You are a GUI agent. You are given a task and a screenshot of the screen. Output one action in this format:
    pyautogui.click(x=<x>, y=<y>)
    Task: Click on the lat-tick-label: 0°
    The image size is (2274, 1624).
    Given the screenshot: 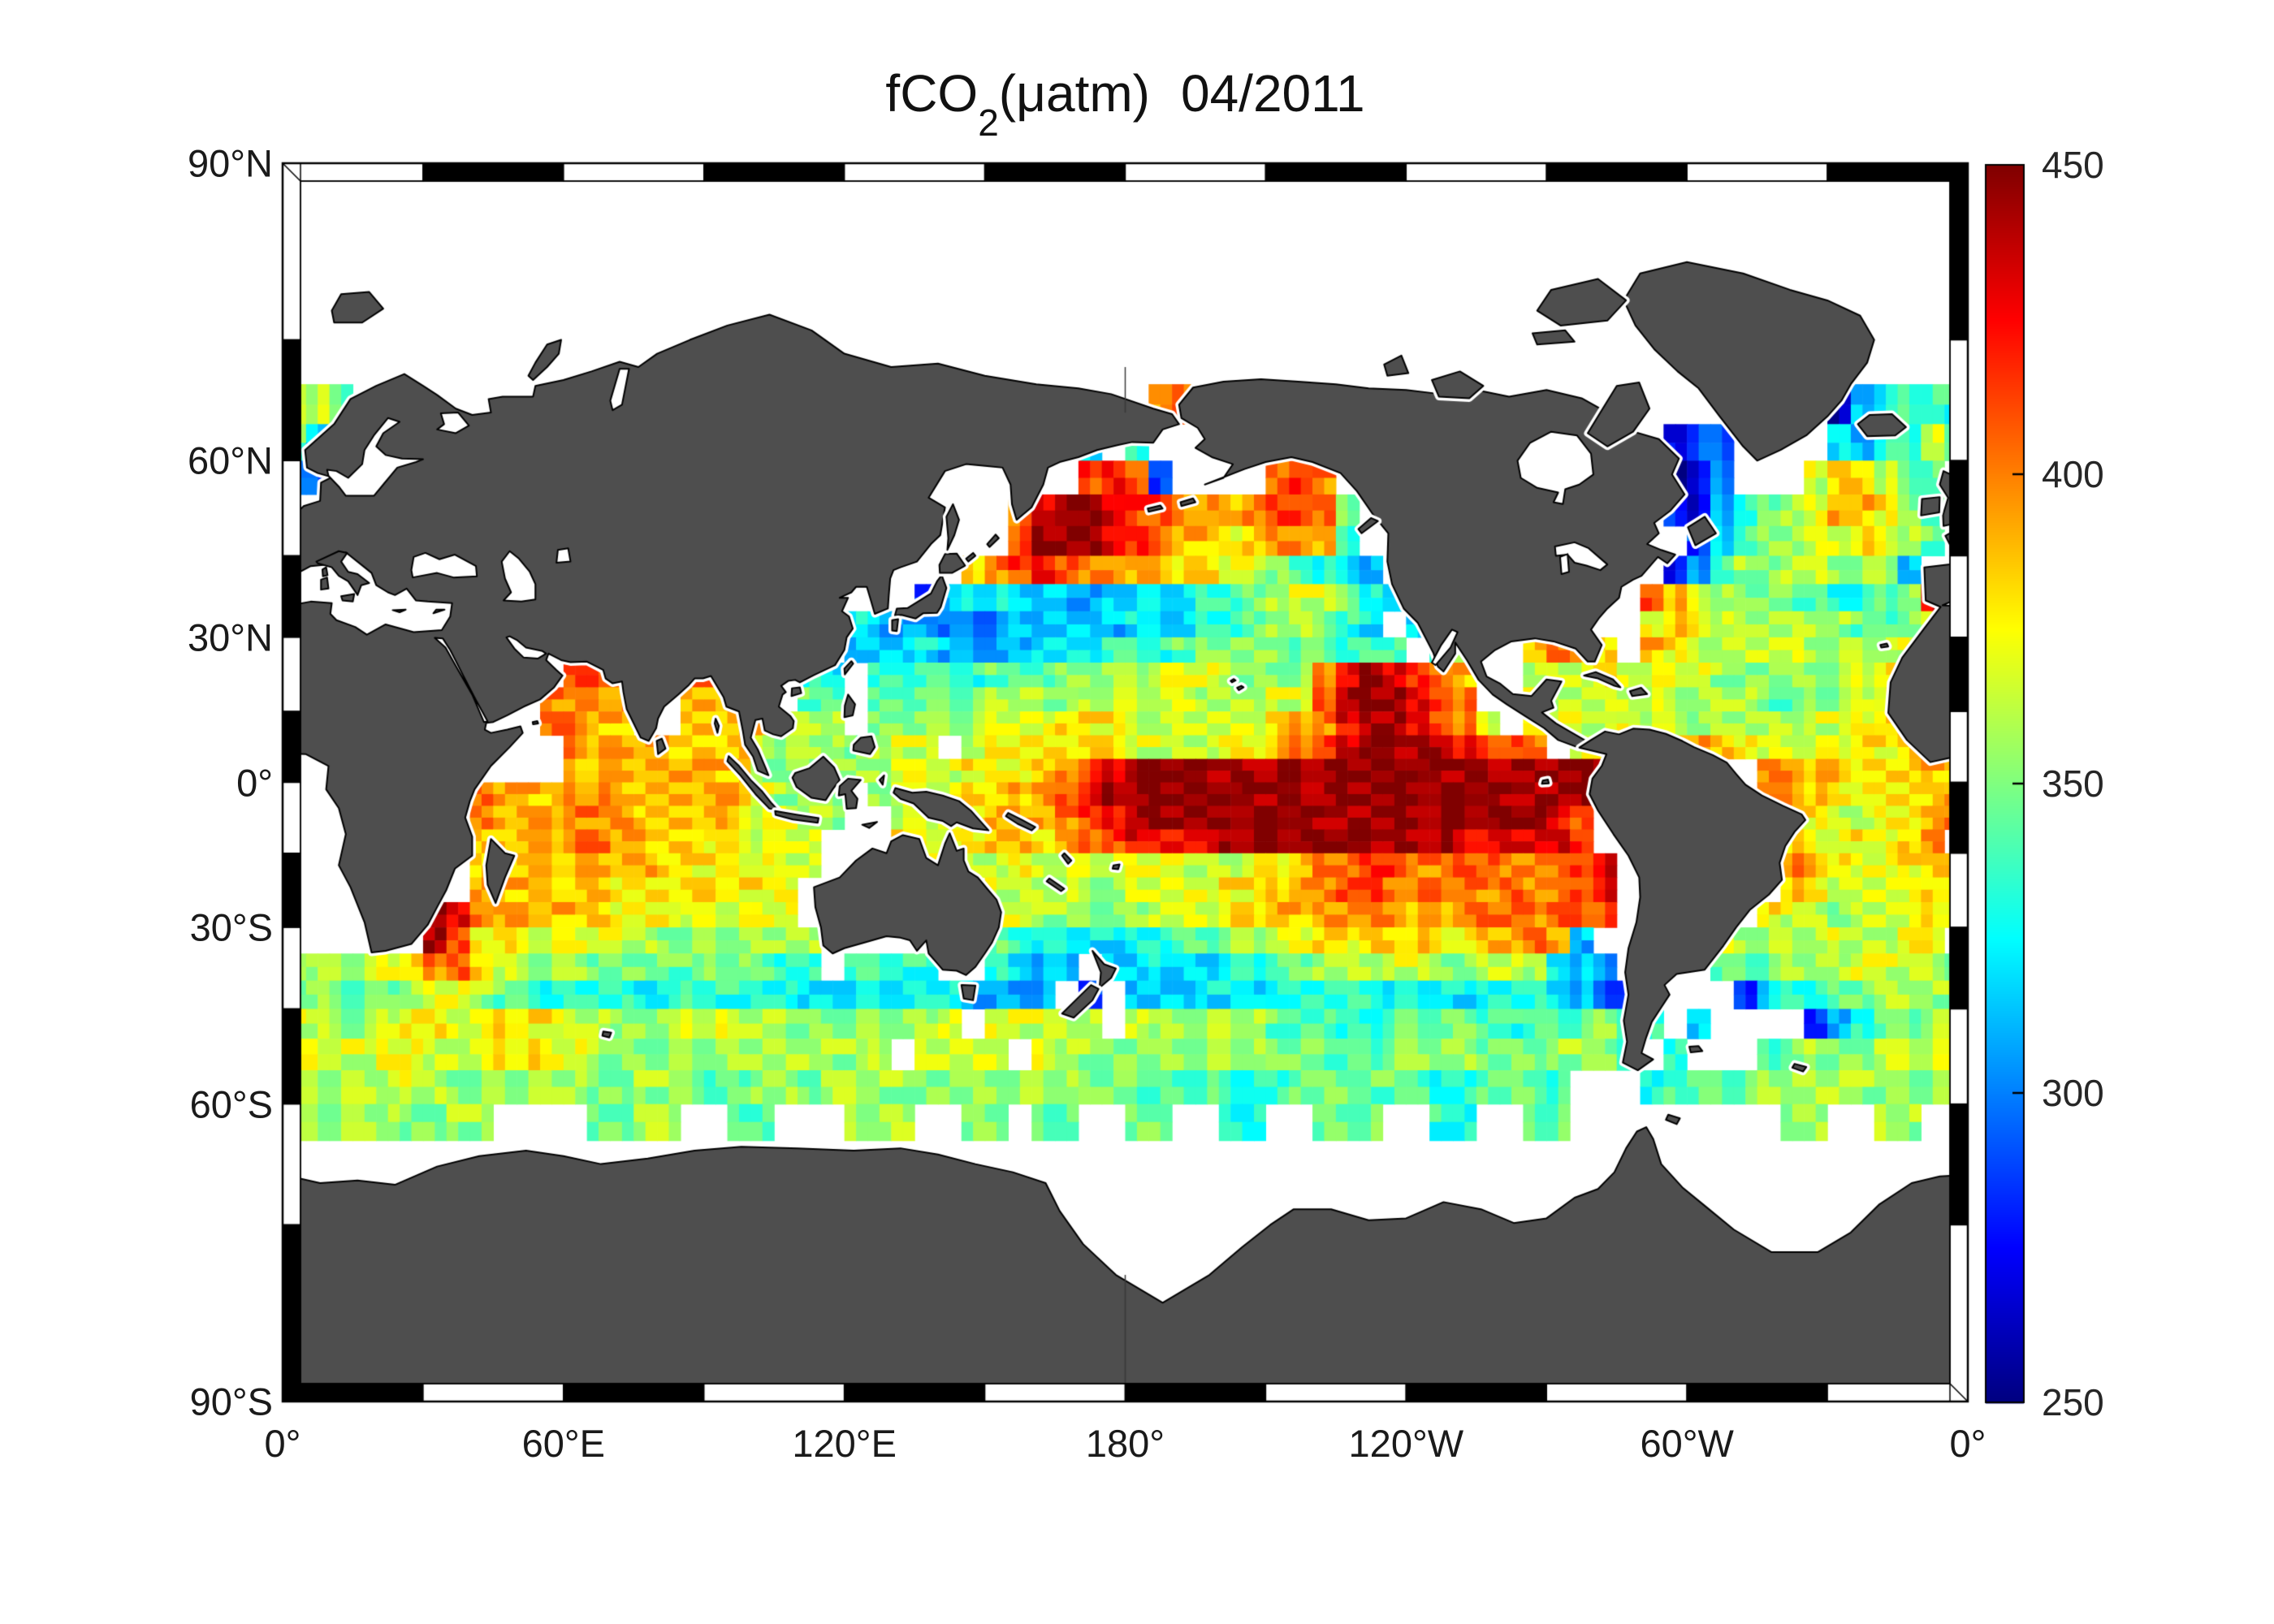 What is the action you would take?
    pyautogui.click(x=254, y=783)
    